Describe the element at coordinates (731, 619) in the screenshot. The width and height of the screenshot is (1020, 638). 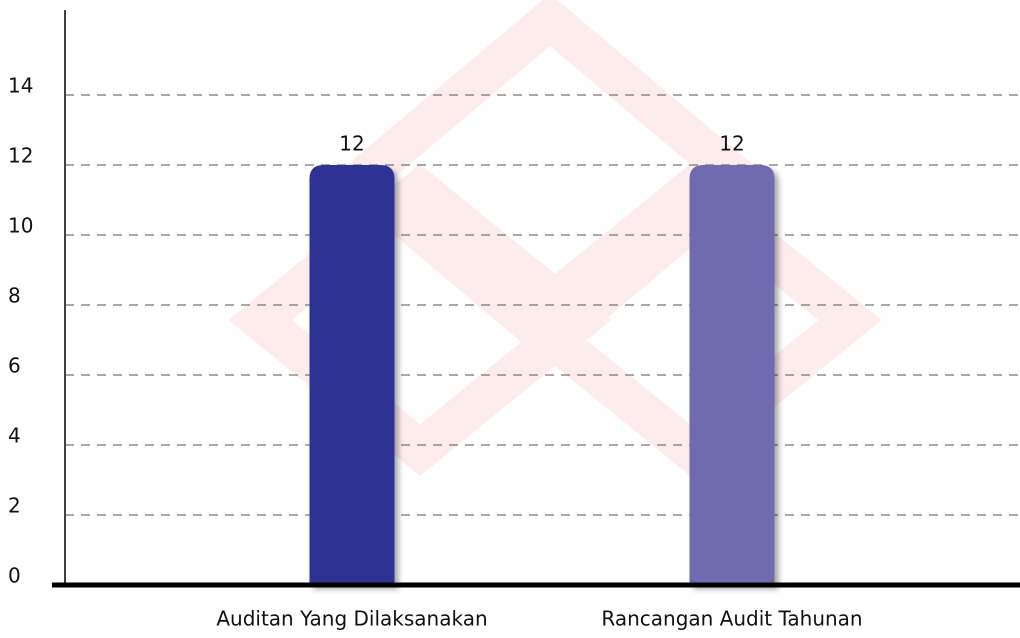
I see `x-tick-label: Rancangan Audit Tahunan` at that location.